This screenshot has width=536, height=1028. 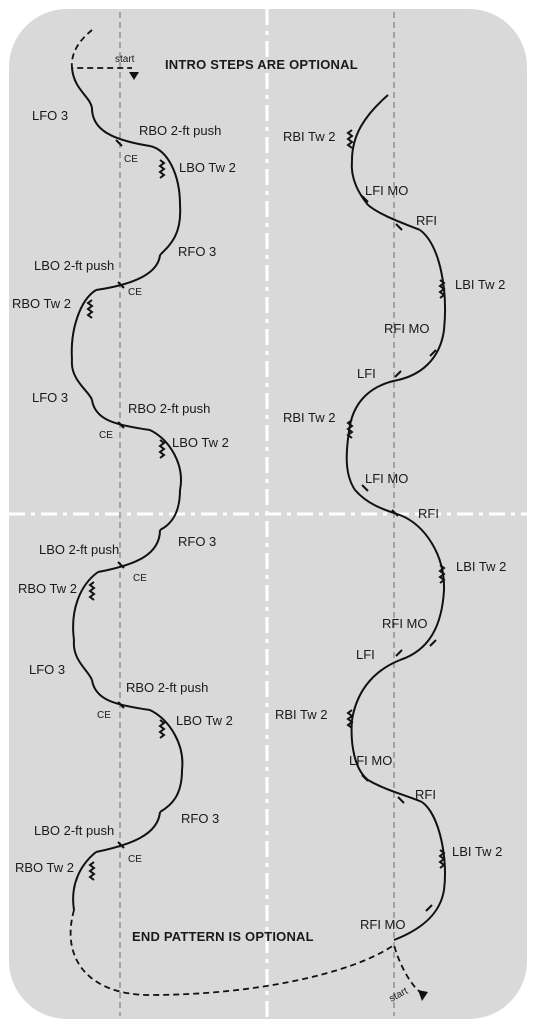 What do you see at coordinates (423, 995) in the screenshot?
I see `start-arrow-bottom` at bounding box center [423, 995].